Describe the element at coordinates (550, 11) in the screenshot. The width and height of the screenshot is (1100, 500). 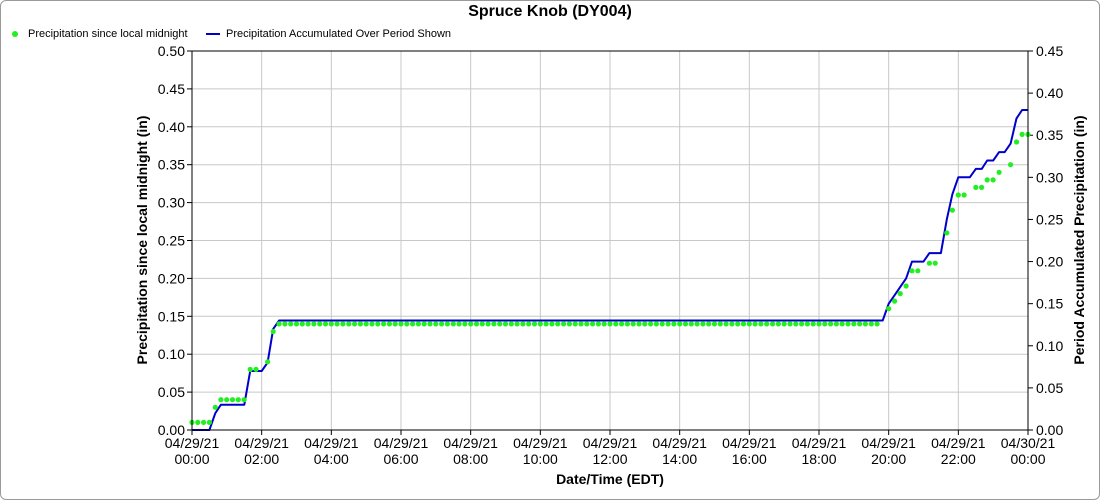
I see `chart-title: Spruce Knob (DY004)` at that location.